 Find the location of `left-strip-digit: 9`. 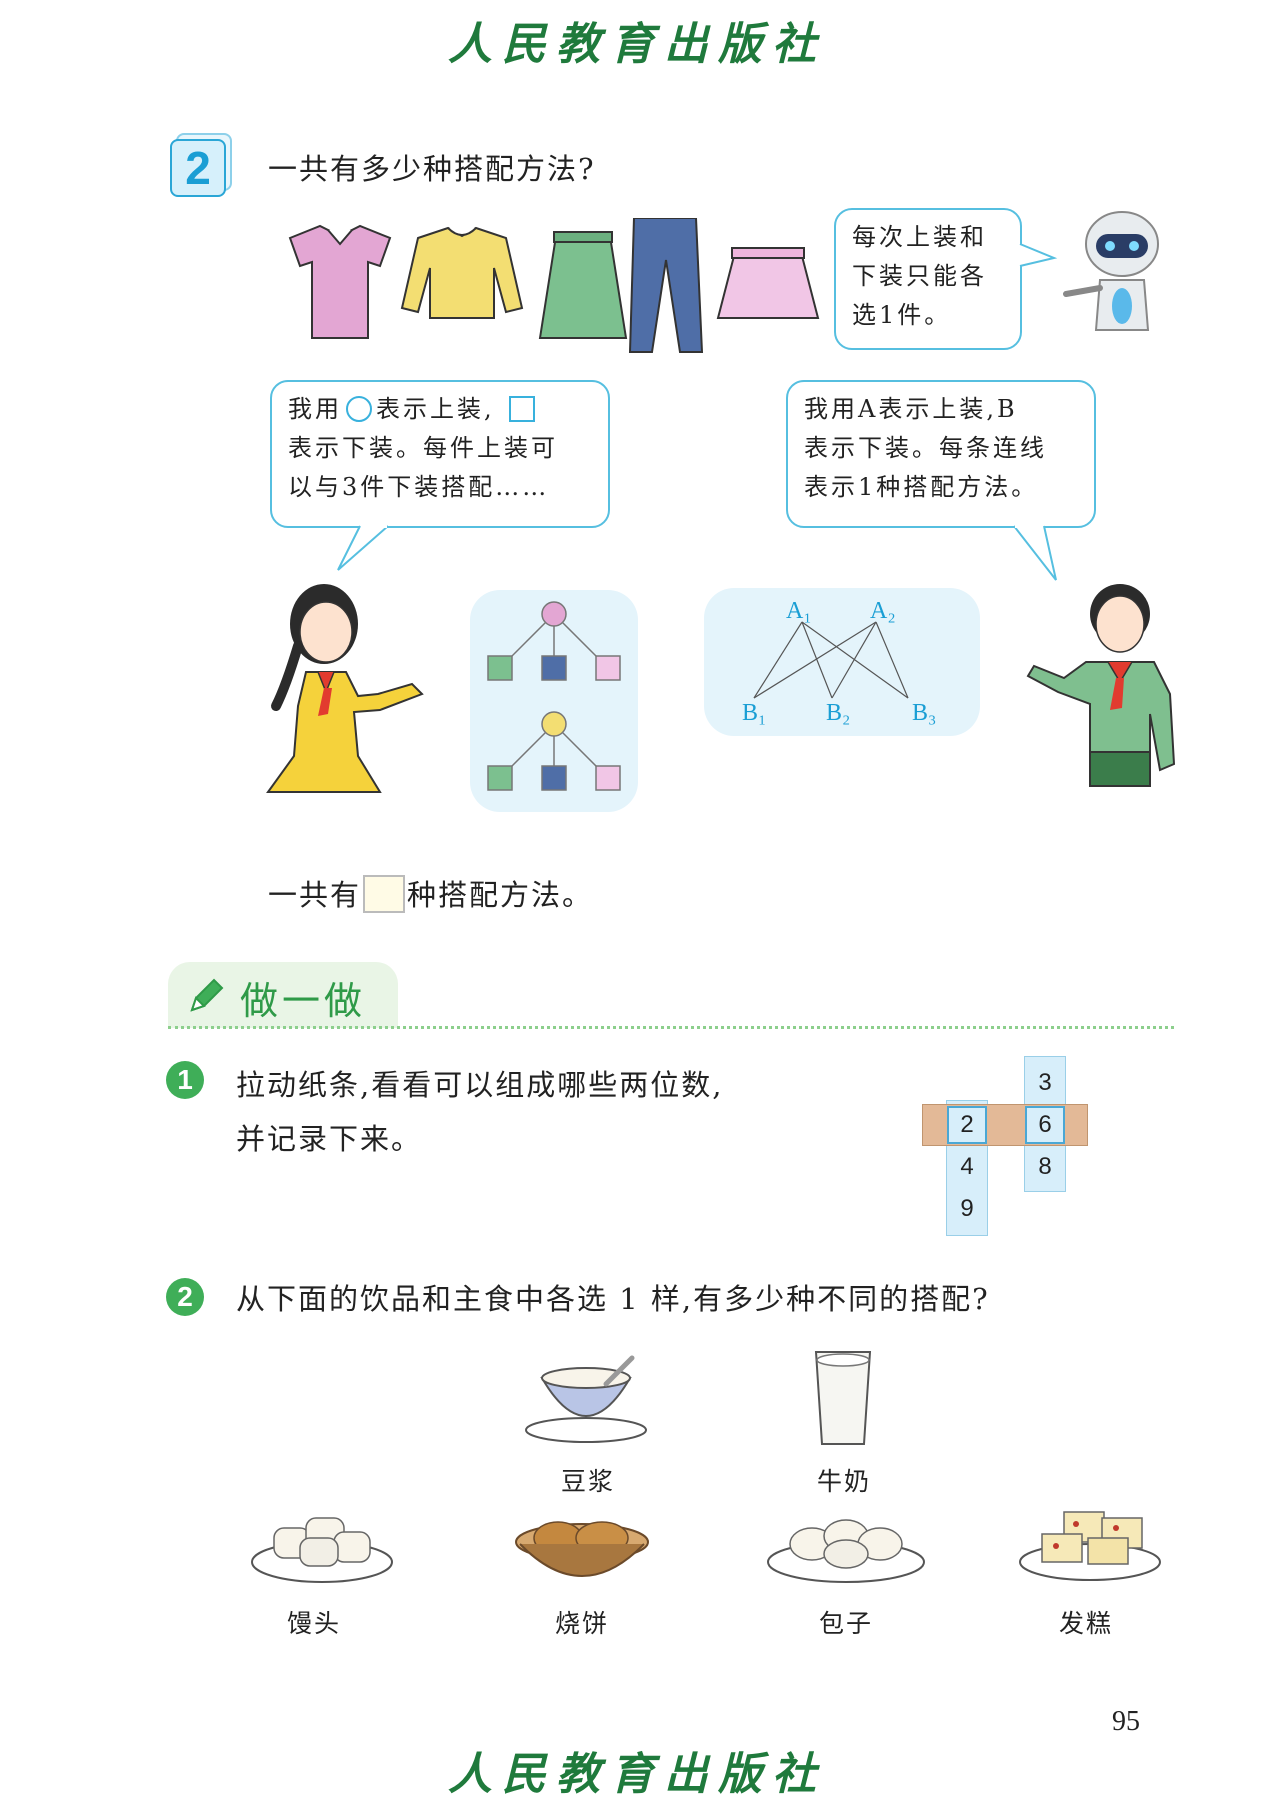

left-strip-digit: 9 is located at coordinates (967, 1208).